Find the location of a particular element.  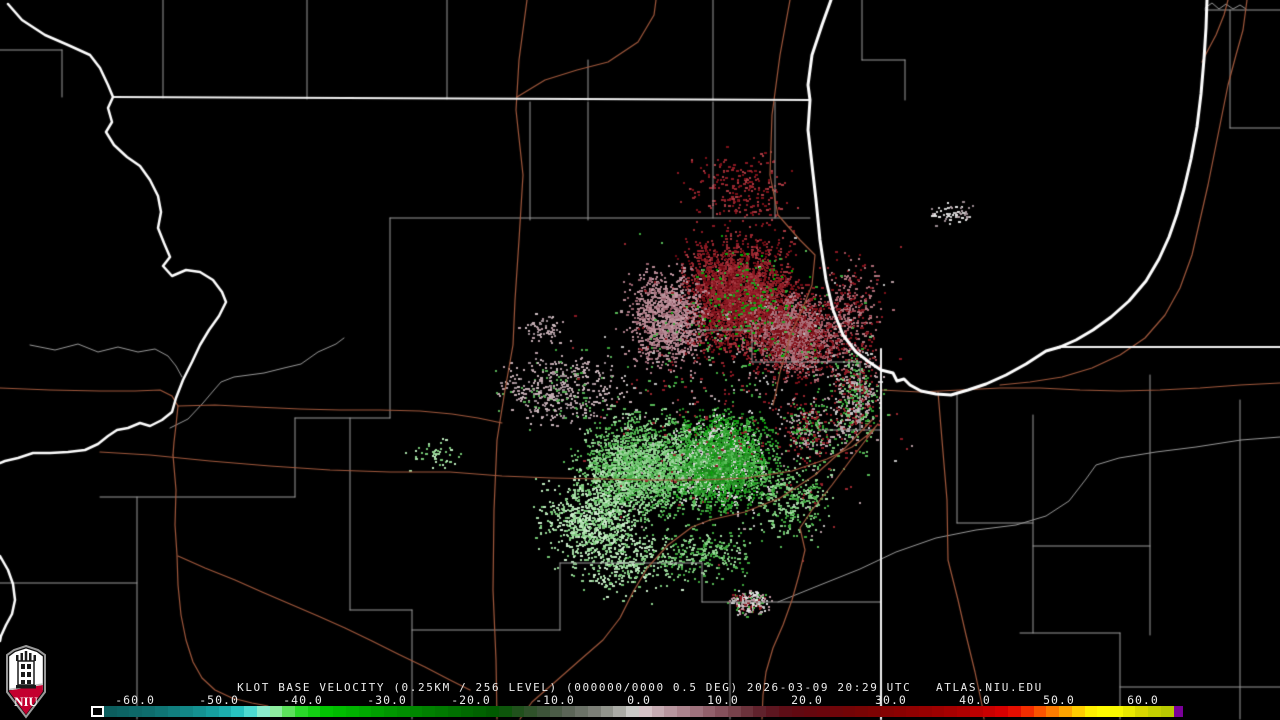

velocity-colorbar is located at coordinates (637, 711).